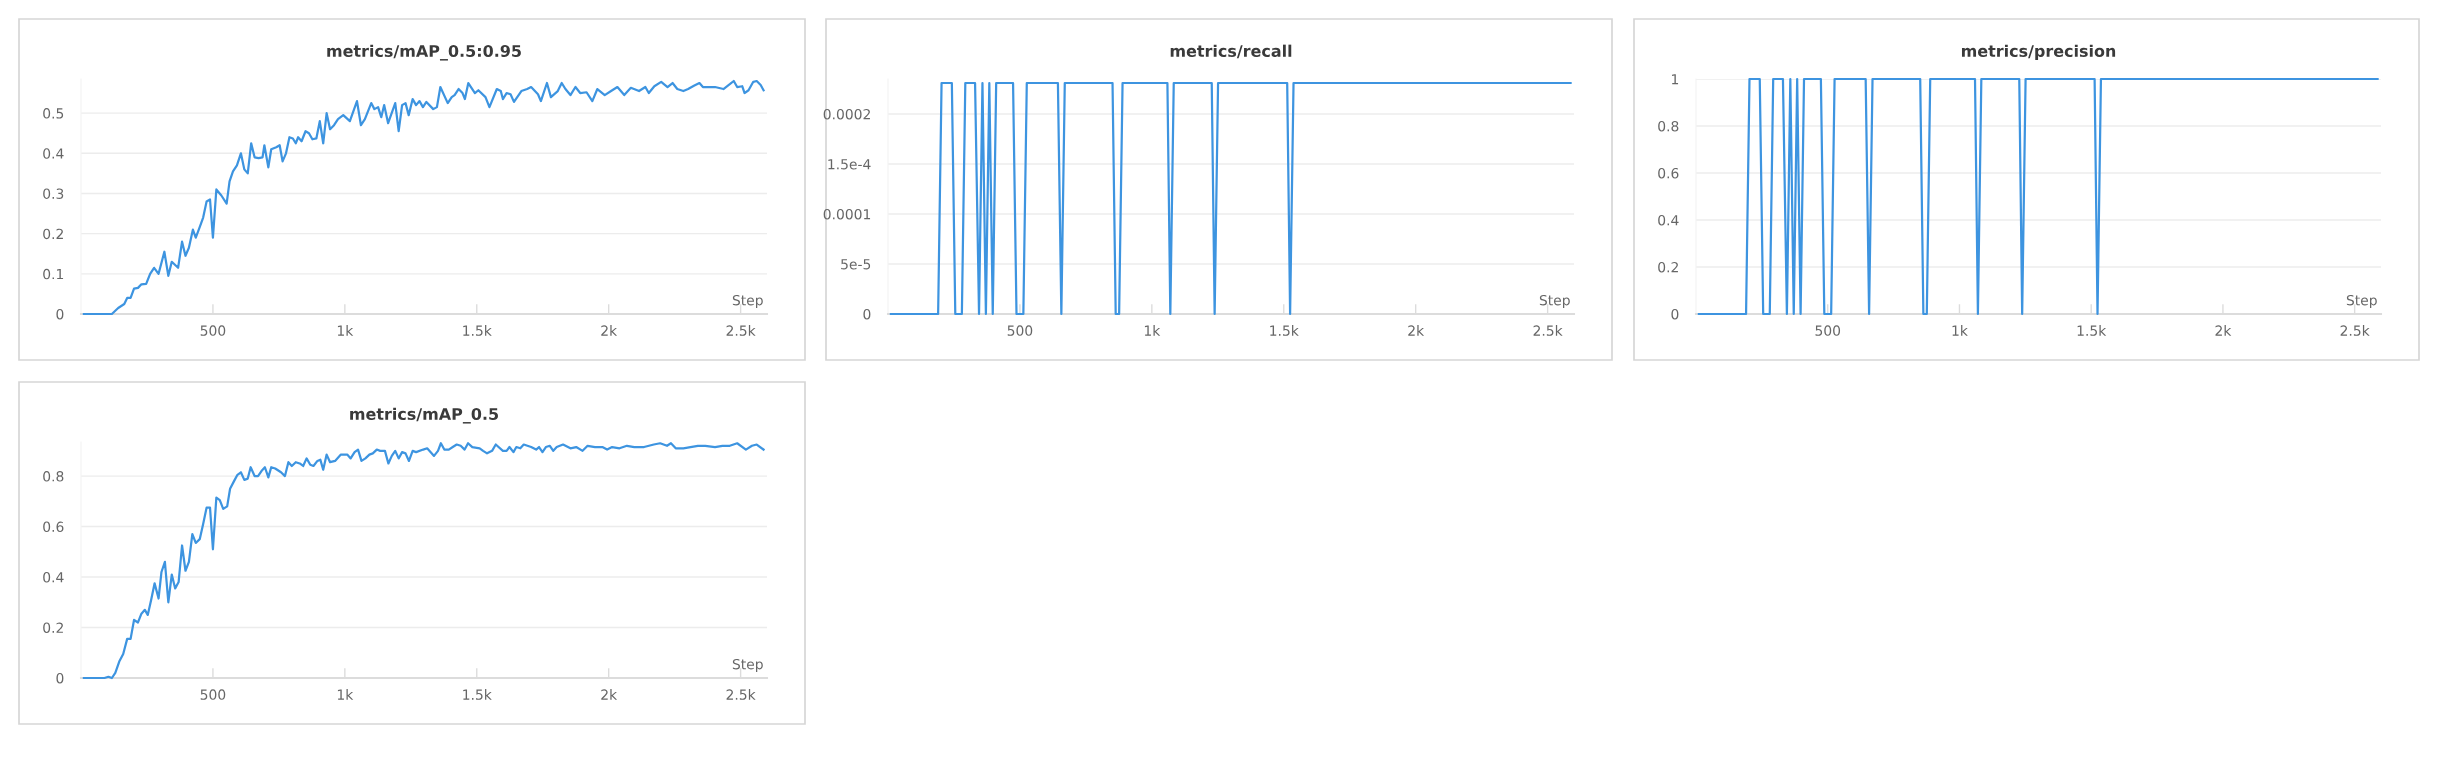 This screenshot has height=762, width=2452. I want to click on y-tick-label: 0.0001, so click(847, 214).